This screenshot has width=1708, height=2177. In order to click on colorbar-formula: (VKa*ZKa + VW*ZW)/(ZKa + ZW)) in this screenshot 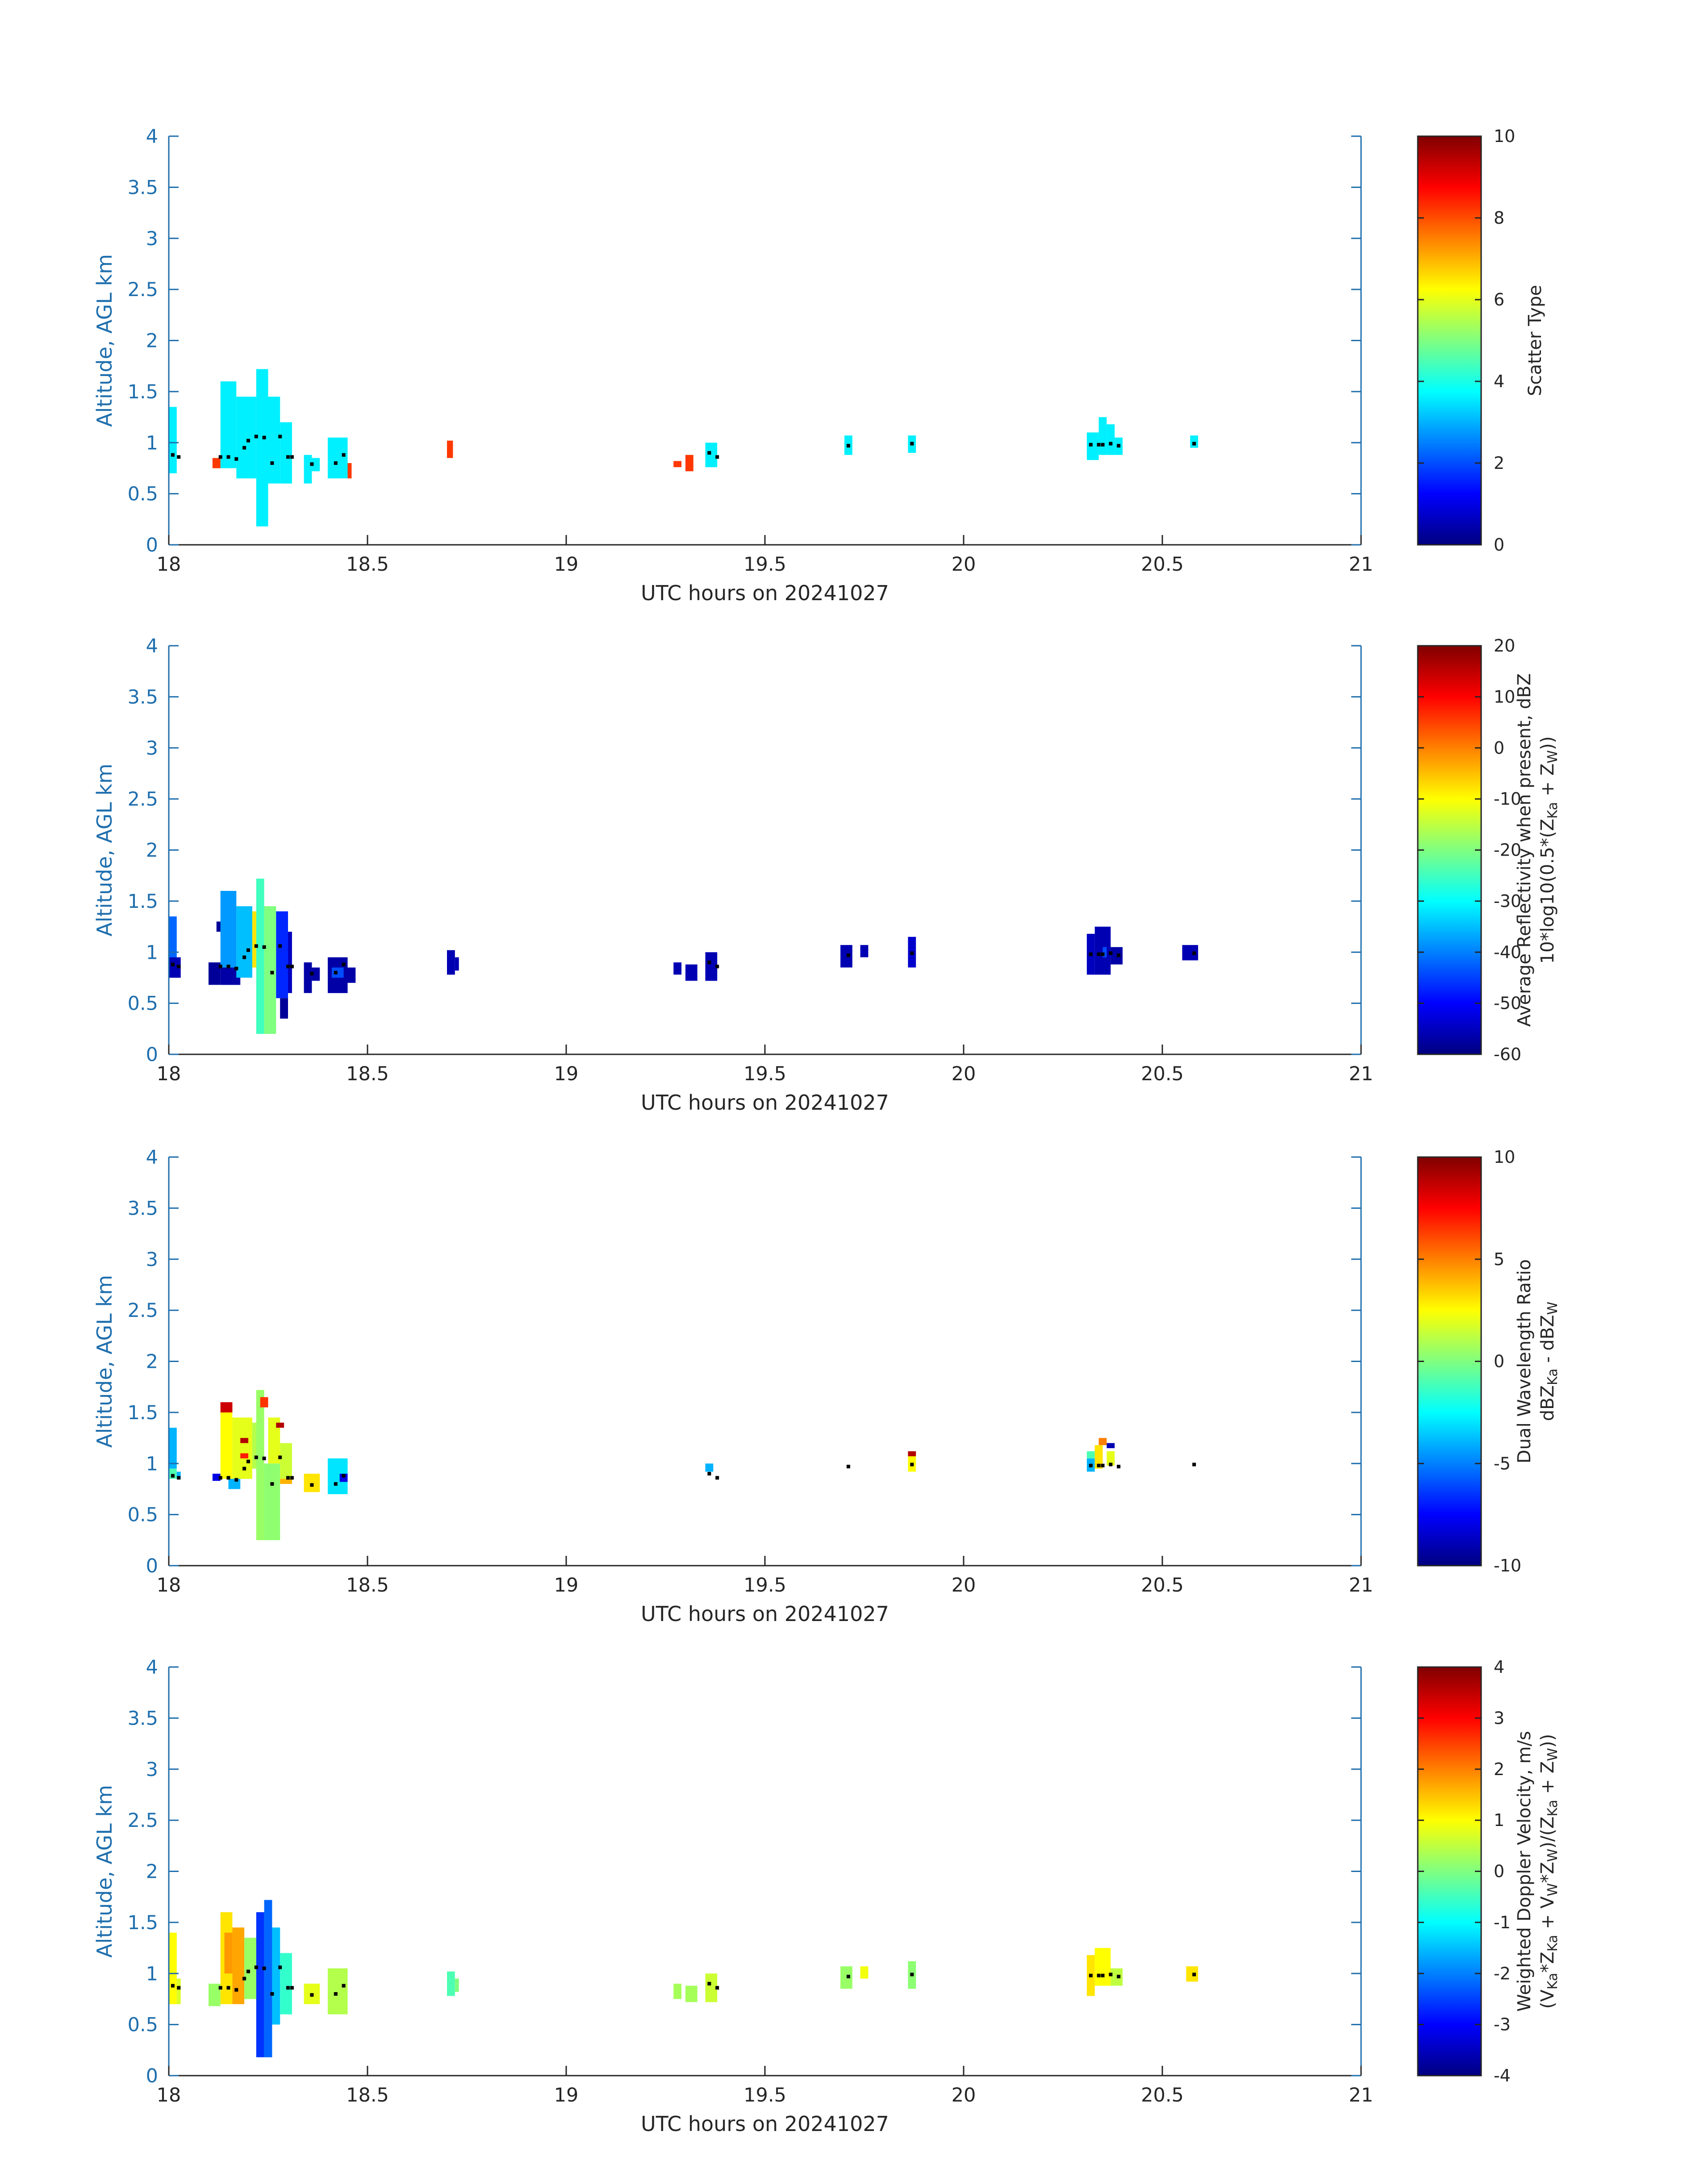, I will do `click(1549, 1871)`.